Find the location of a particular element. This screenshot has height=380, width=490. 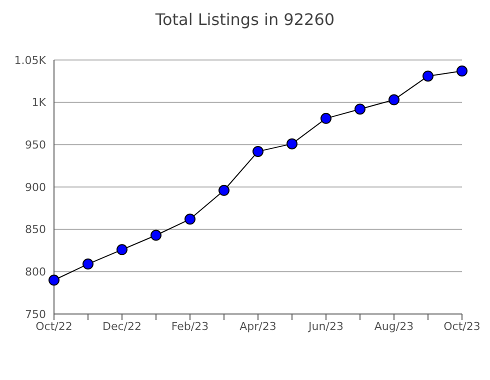

y-tick-label: 850 is located at coordinates (35, 229).